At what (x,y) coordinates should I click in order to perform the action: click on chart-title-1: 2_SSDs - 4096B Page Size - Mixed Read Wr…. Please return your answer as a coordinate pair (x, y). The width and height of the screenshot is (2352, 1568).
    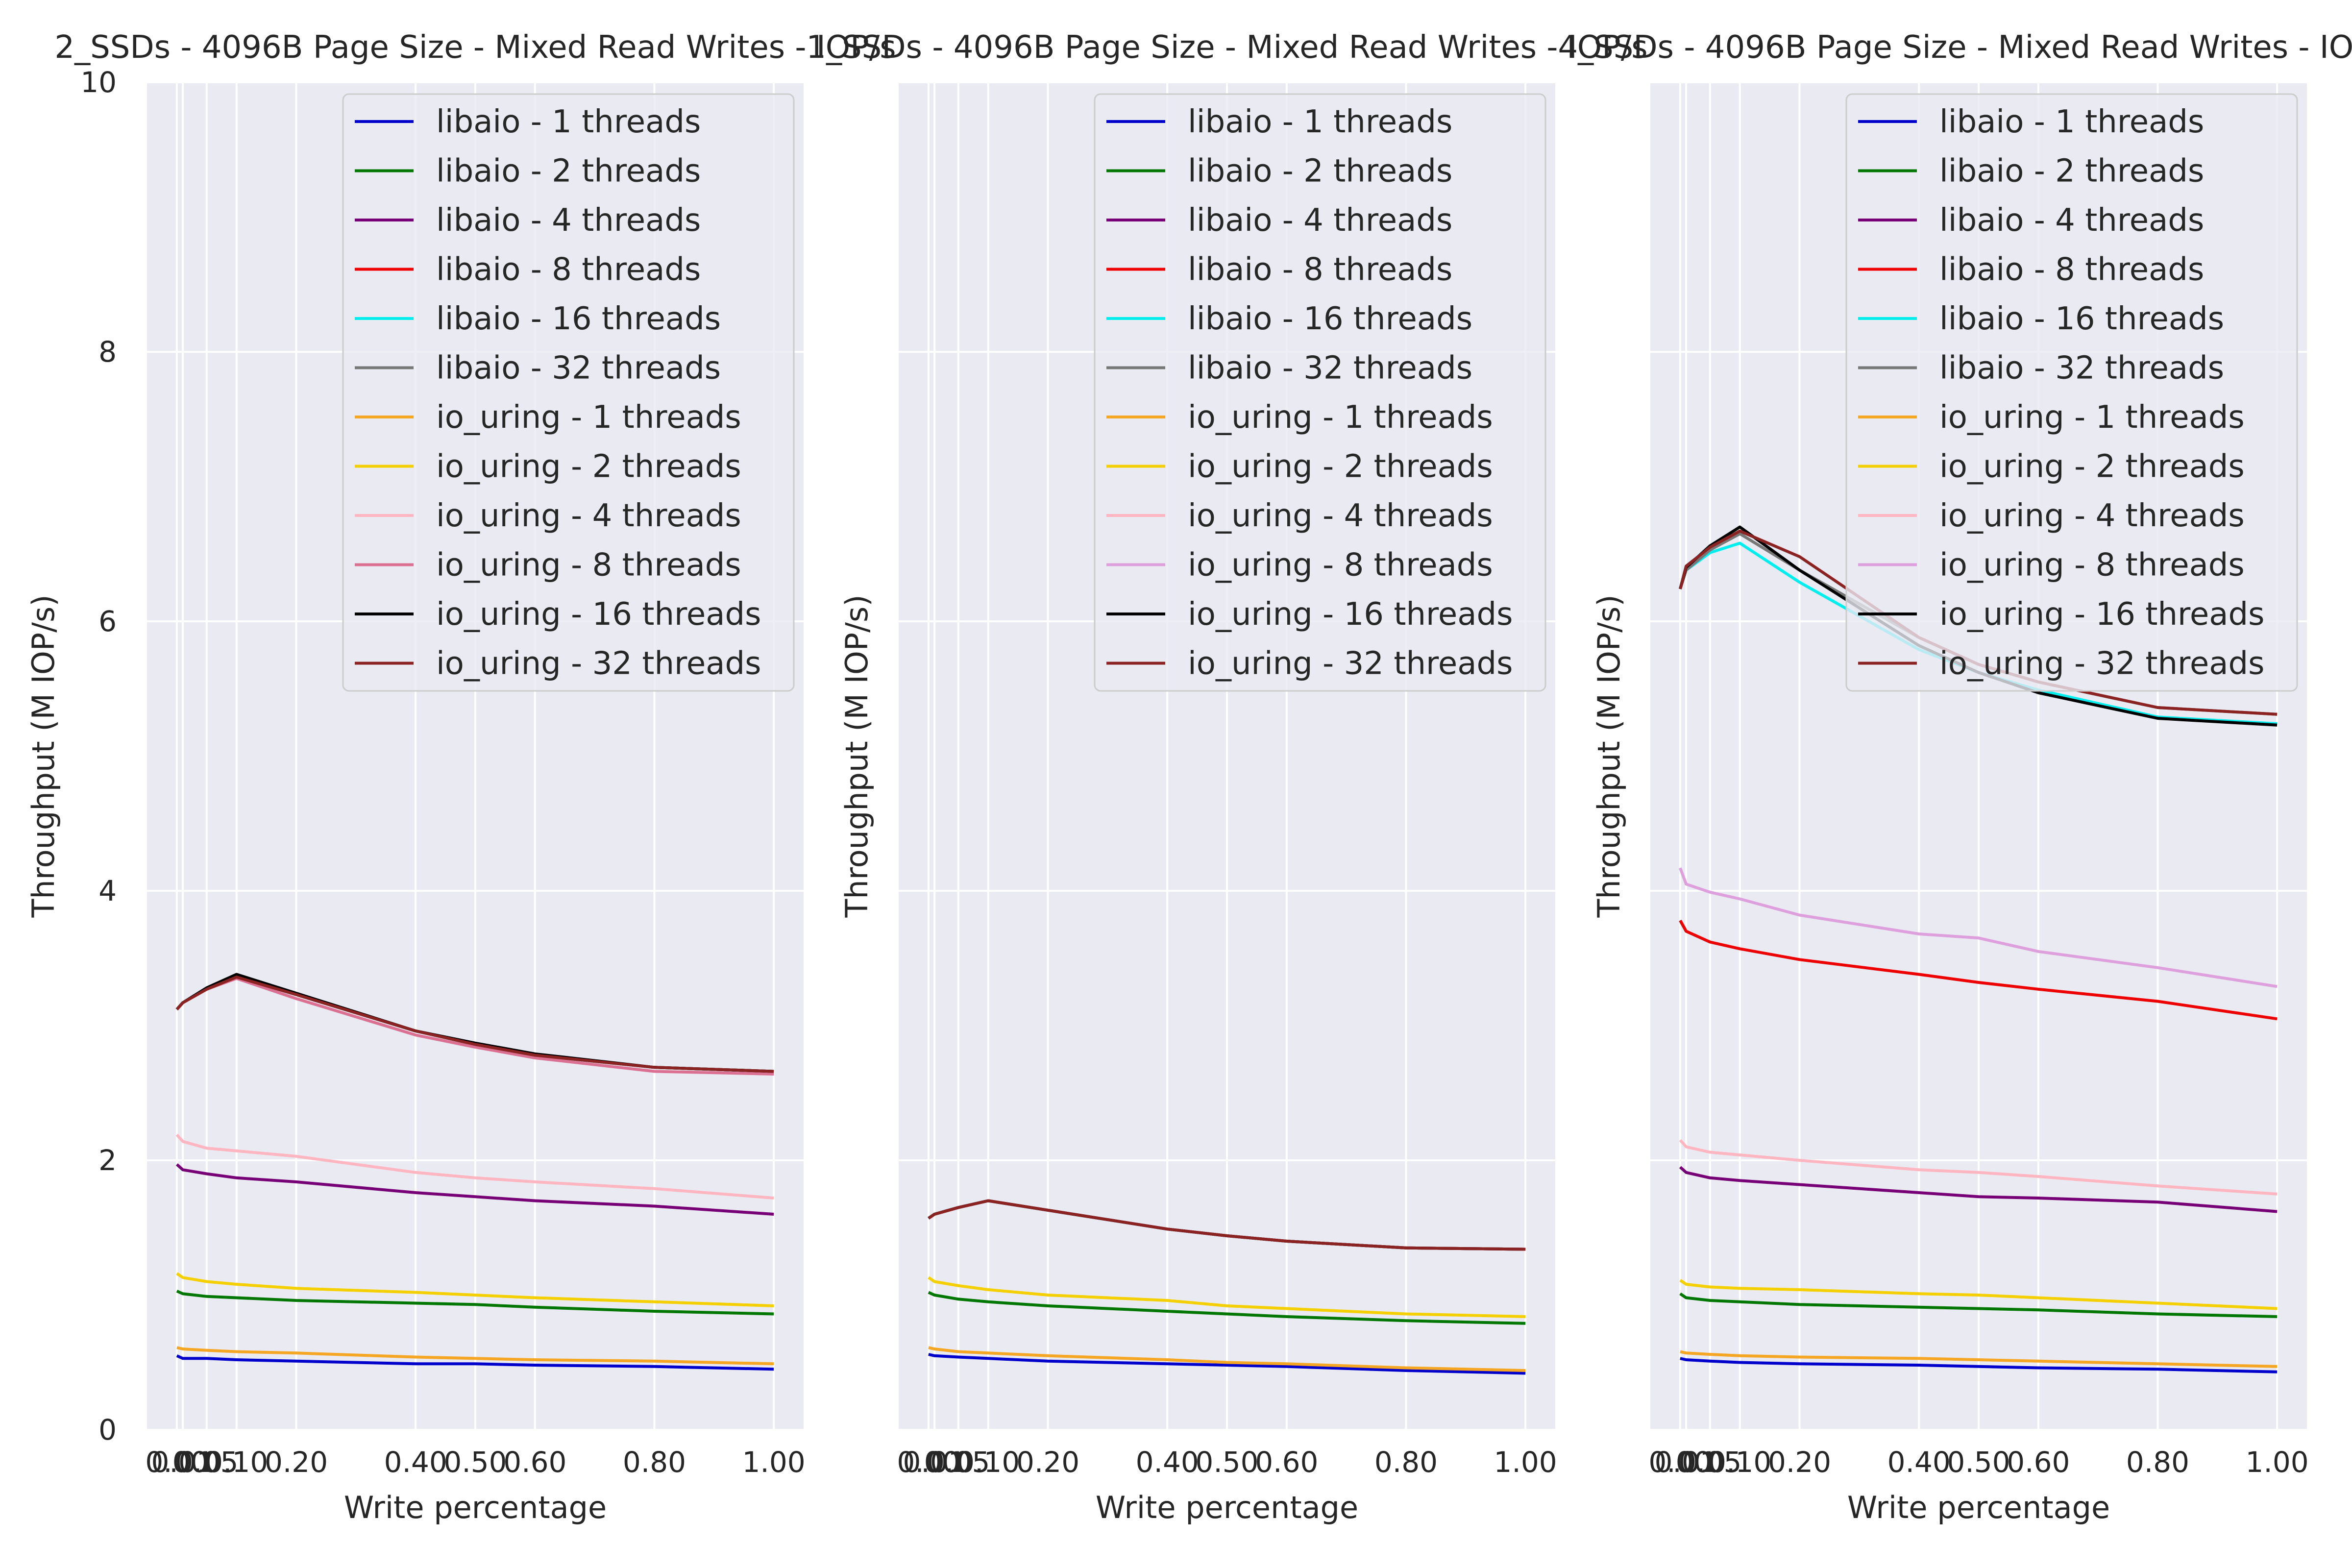
    Looking at the image, I should click on (475, 47).